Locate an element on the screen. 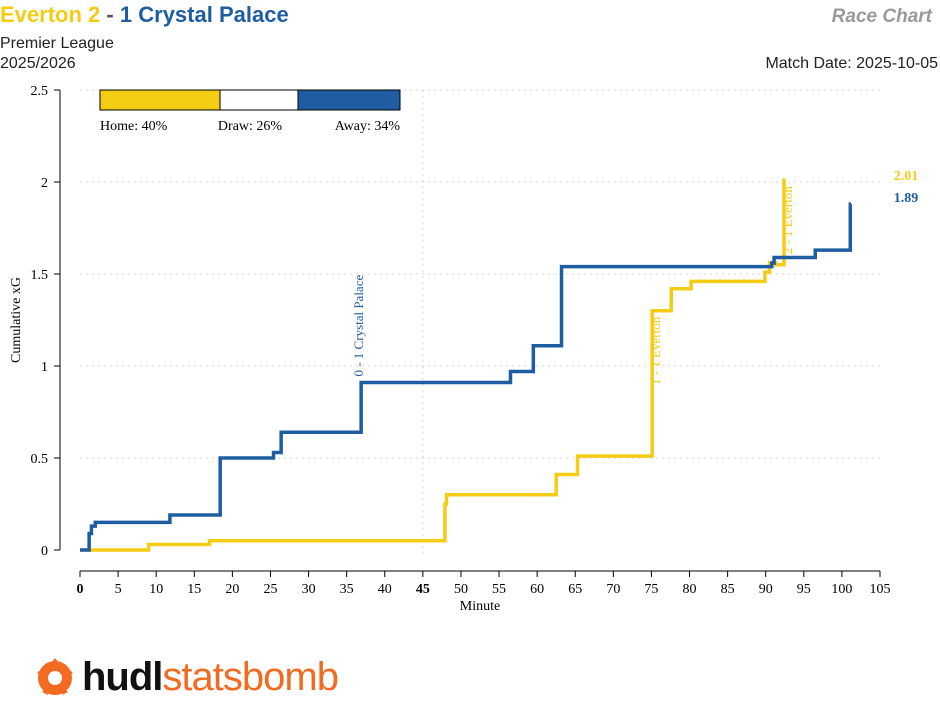 Image resolution: width=940 pixels, height=720 pixels. y-axis-title: Cumulative xG is located at coordinates (16, 320).